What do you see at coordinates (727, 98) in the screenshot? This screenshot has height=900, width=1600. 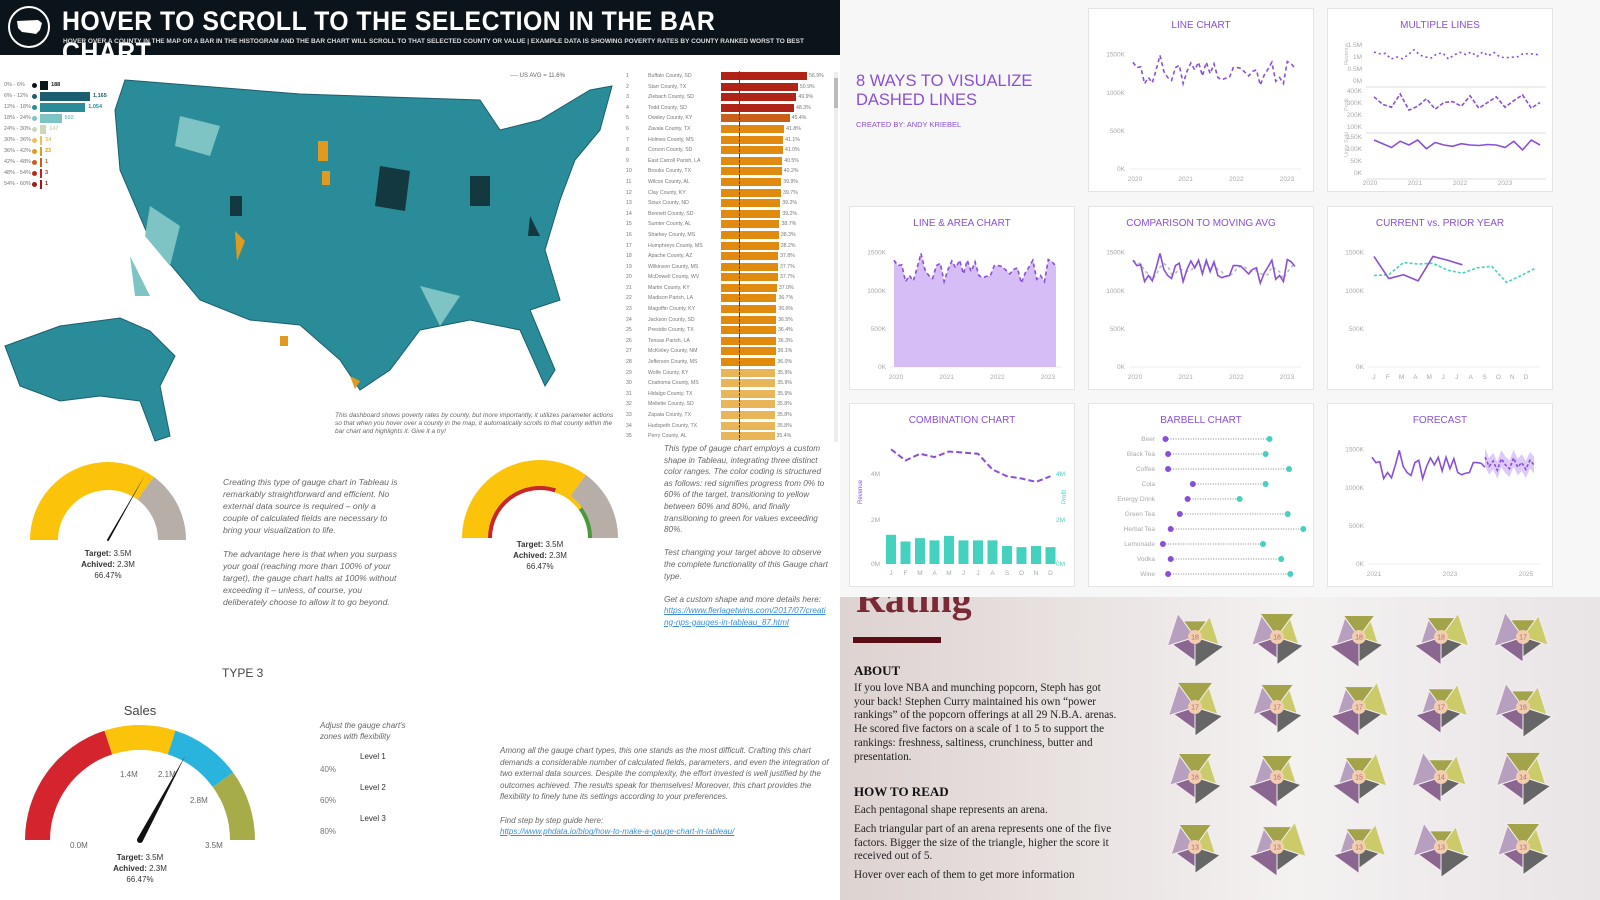 I see `county-bar-row: 3 Ziebach County, SD 49.9%` at bounding box center [727, 98].